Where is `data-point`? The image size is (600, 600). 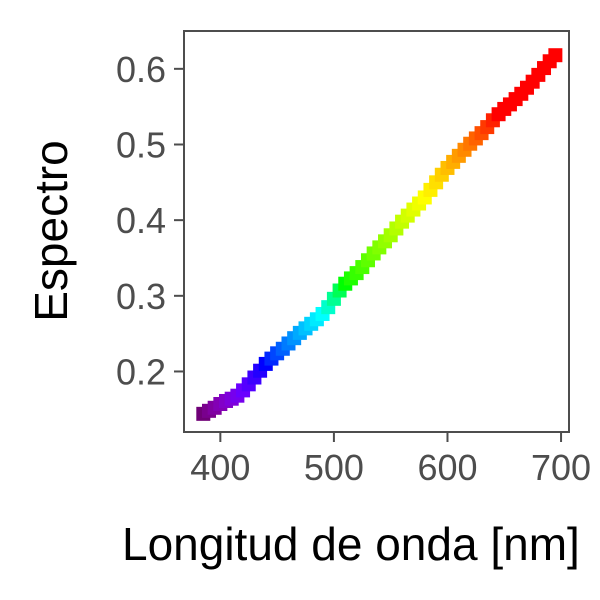
data-point is located at coordinates (555, 55).